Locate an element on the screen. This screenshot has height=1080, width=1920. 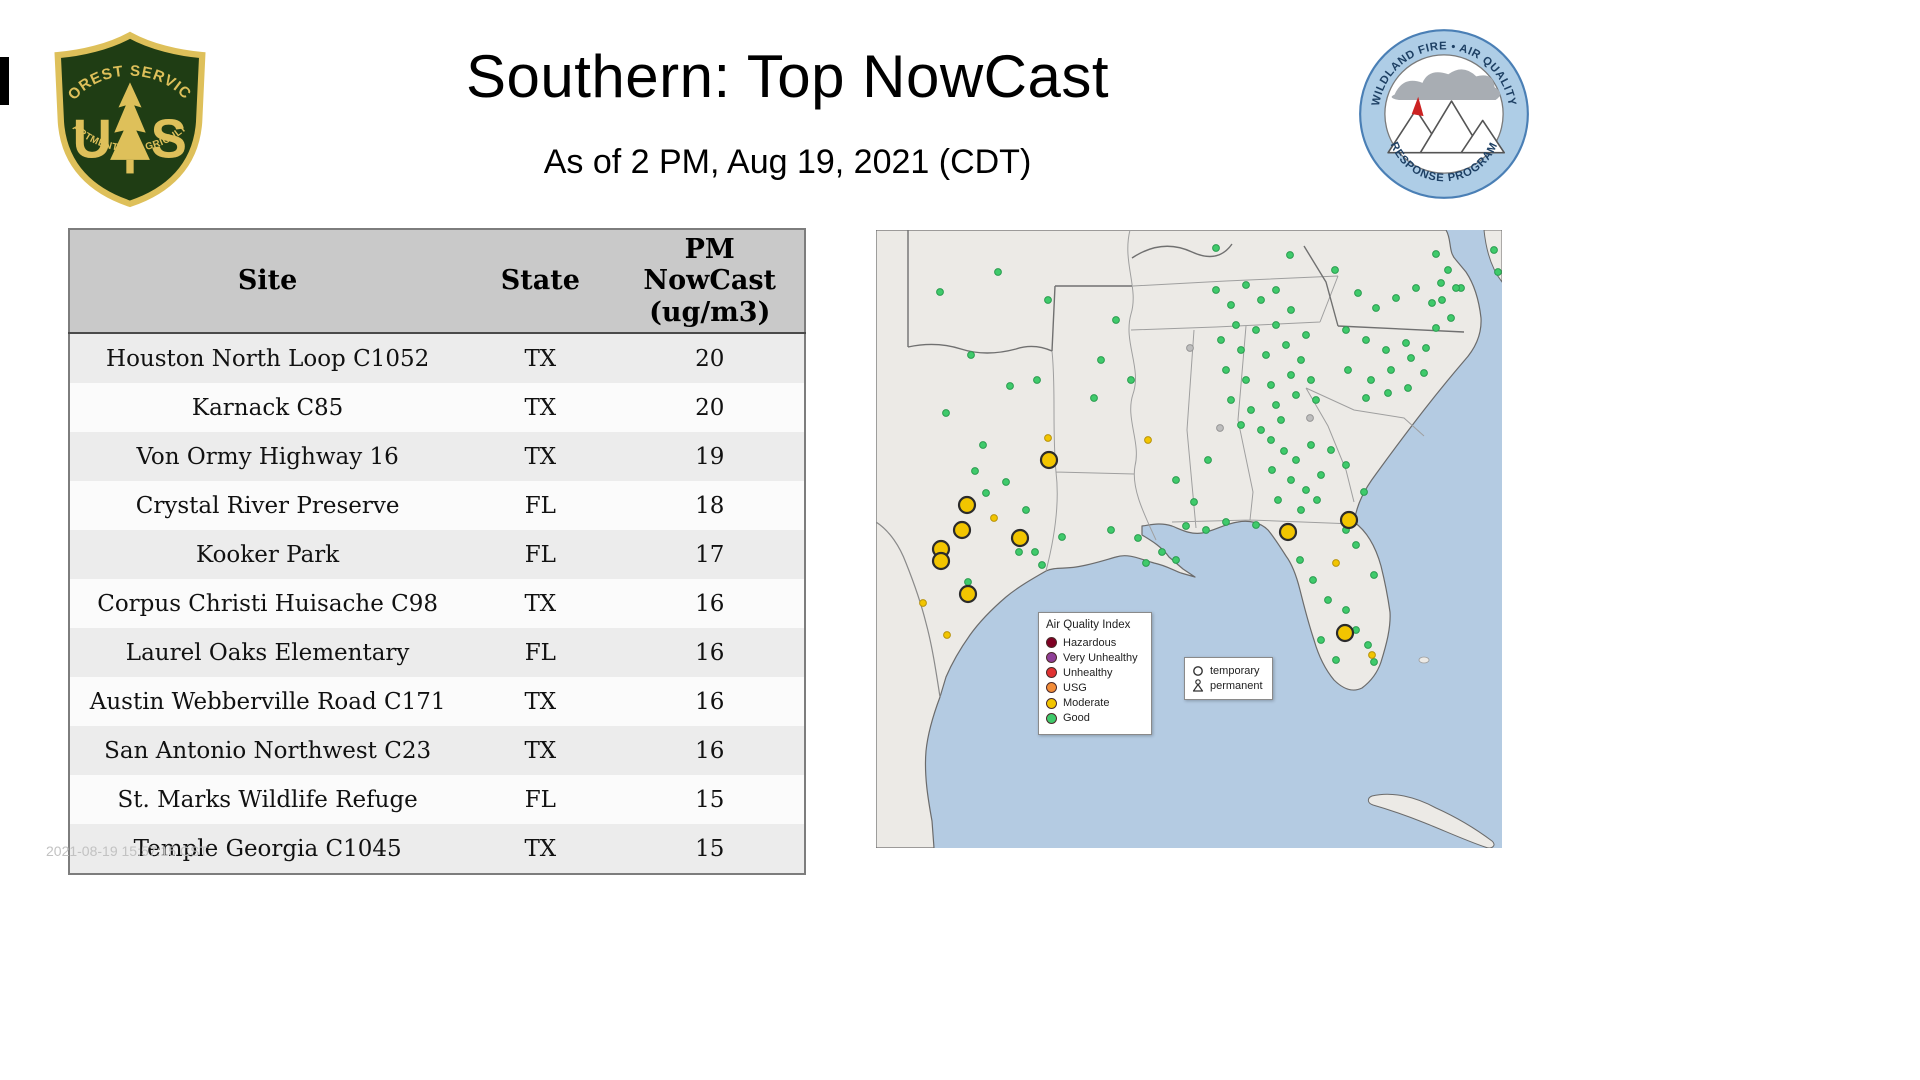
aqi-legend-label: USG is located at coordinates (1075, 687).